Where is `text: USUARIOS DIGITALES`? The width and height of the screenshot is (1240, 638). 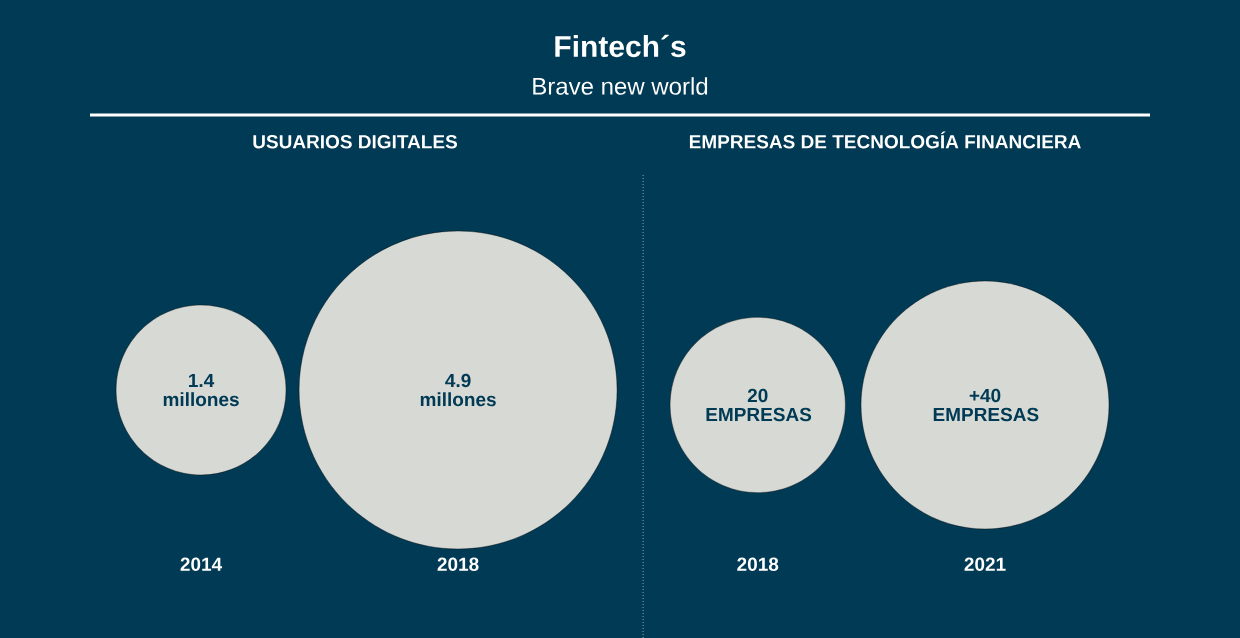
text: USUARIOS DIGITALES is located at coordinates (355, 142).